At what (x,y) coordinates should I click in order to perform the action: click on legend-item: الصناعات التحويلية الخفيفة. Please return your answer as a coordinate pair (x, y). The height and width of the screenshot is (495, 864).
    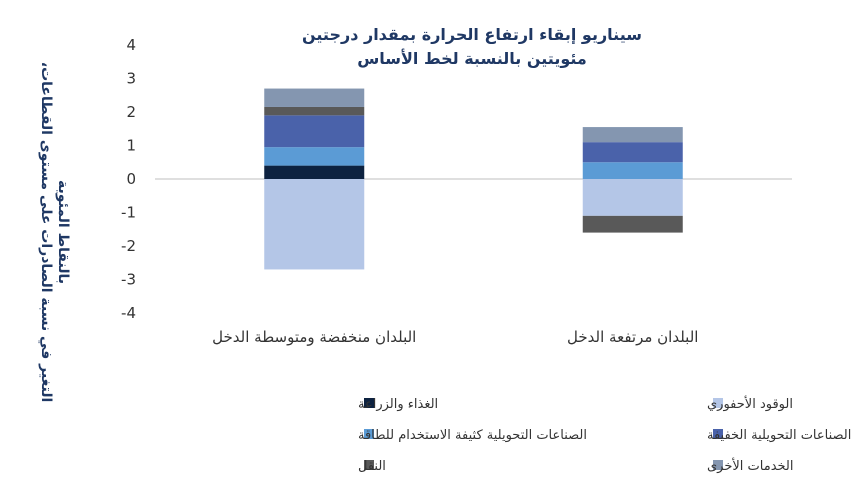
    Looking at the image, I should click on (779, 435).